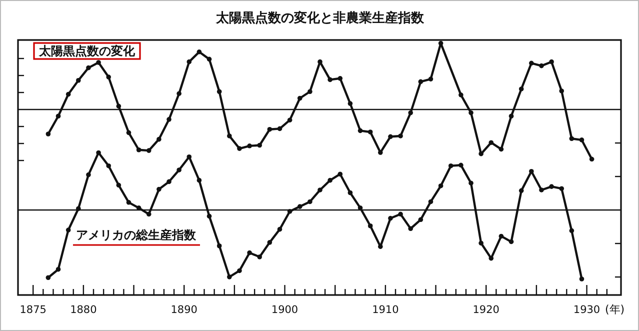  Describe the element at coordinates (320, 18) in the screenshot. I see `chart-title: 太陽黒点数の変化と非農業生産指数` at that location.